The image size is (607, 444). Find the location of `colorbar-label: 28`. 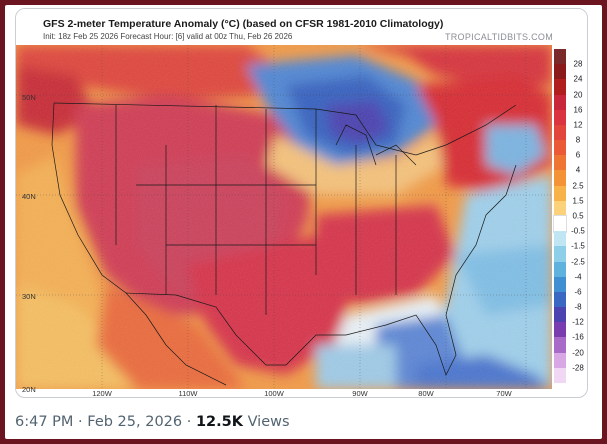

colorbar-label: 28 is located at coordinates (578, 64).